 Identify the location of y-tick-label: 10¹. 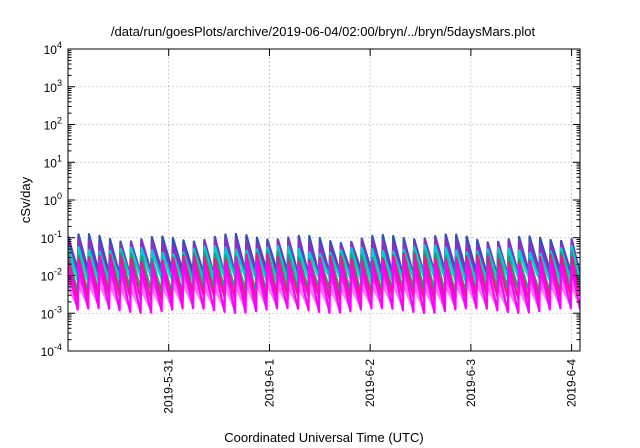
(53, 161).